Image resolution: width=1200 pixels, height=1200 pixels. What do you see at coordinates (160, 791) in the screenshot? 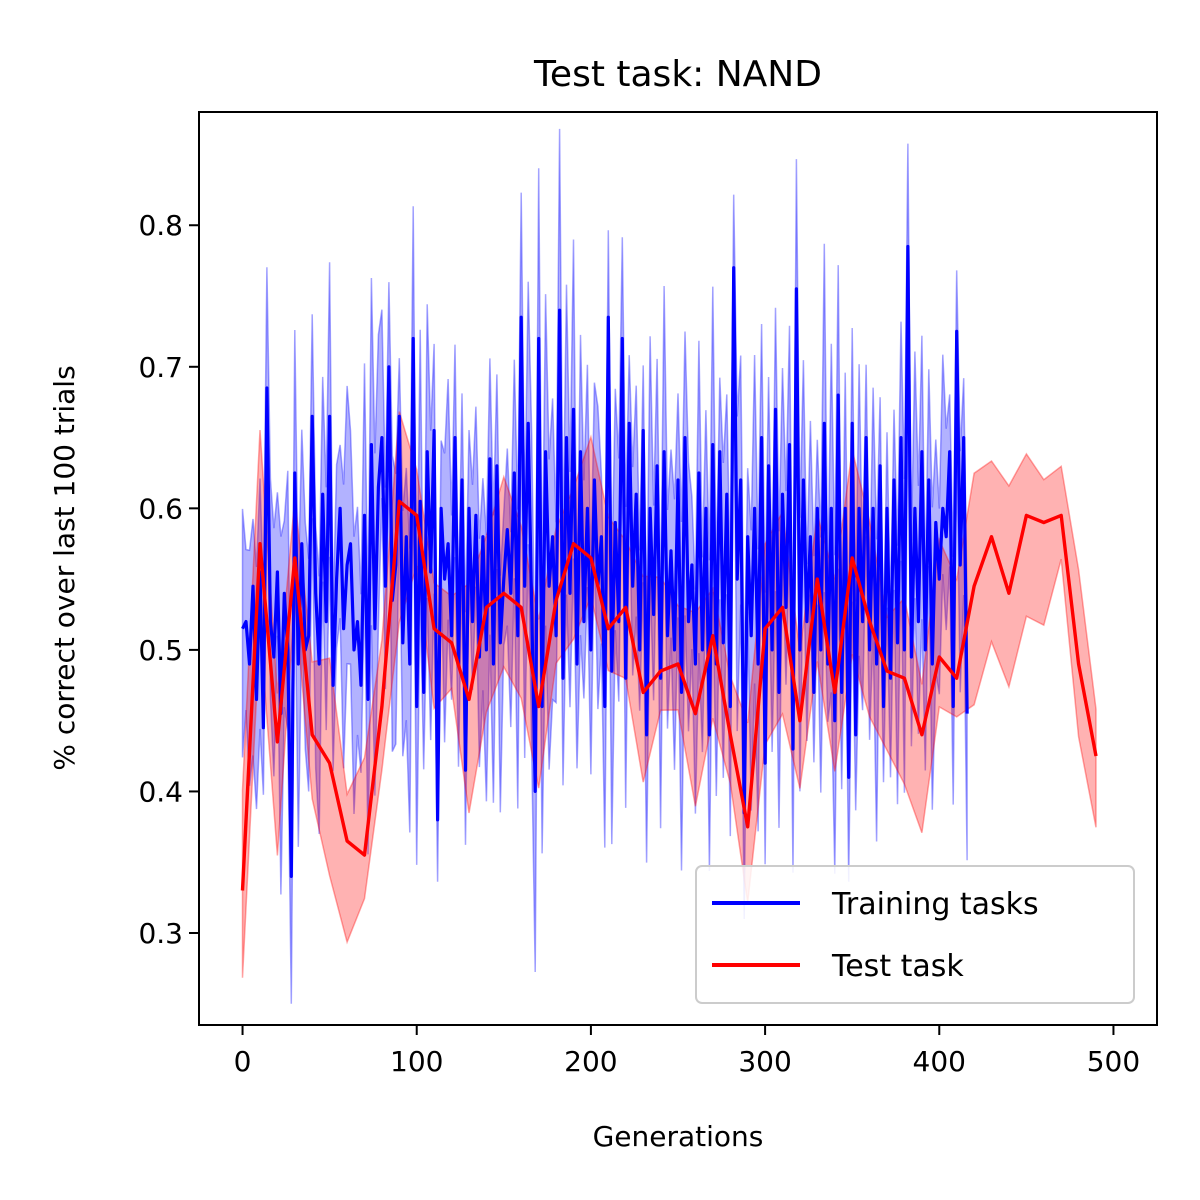
I see `y-tick-label: 0.4` at bounding box center [160, 791].